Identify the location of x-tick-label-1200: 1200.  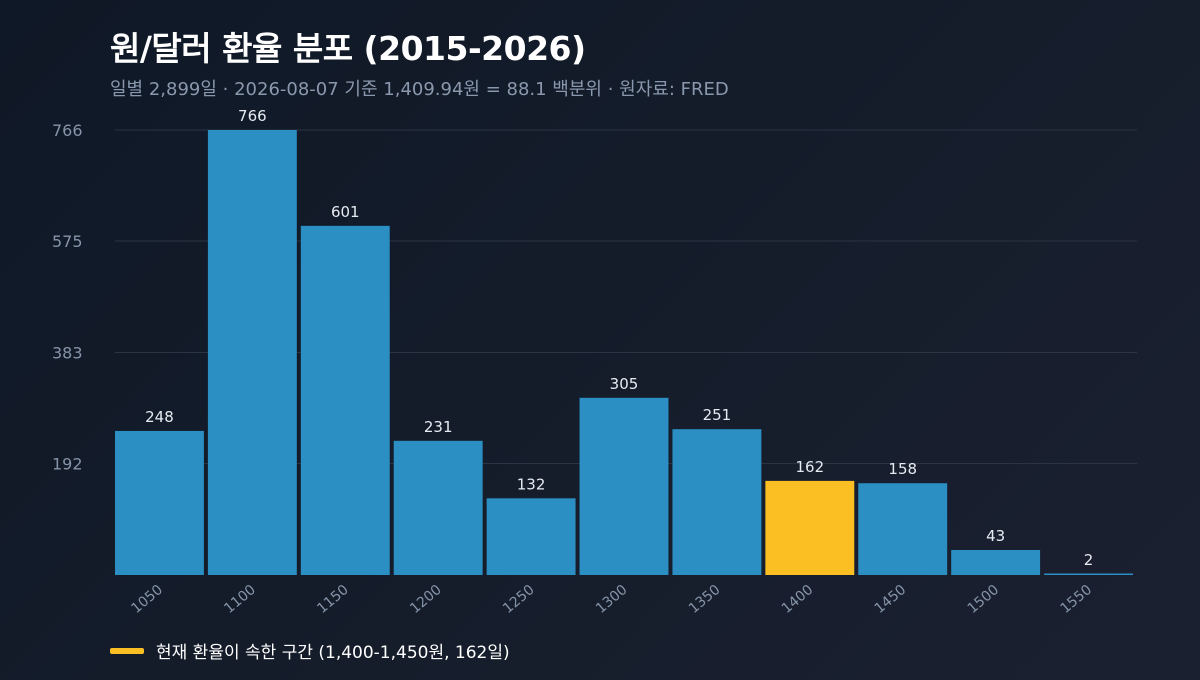
(426, 599).